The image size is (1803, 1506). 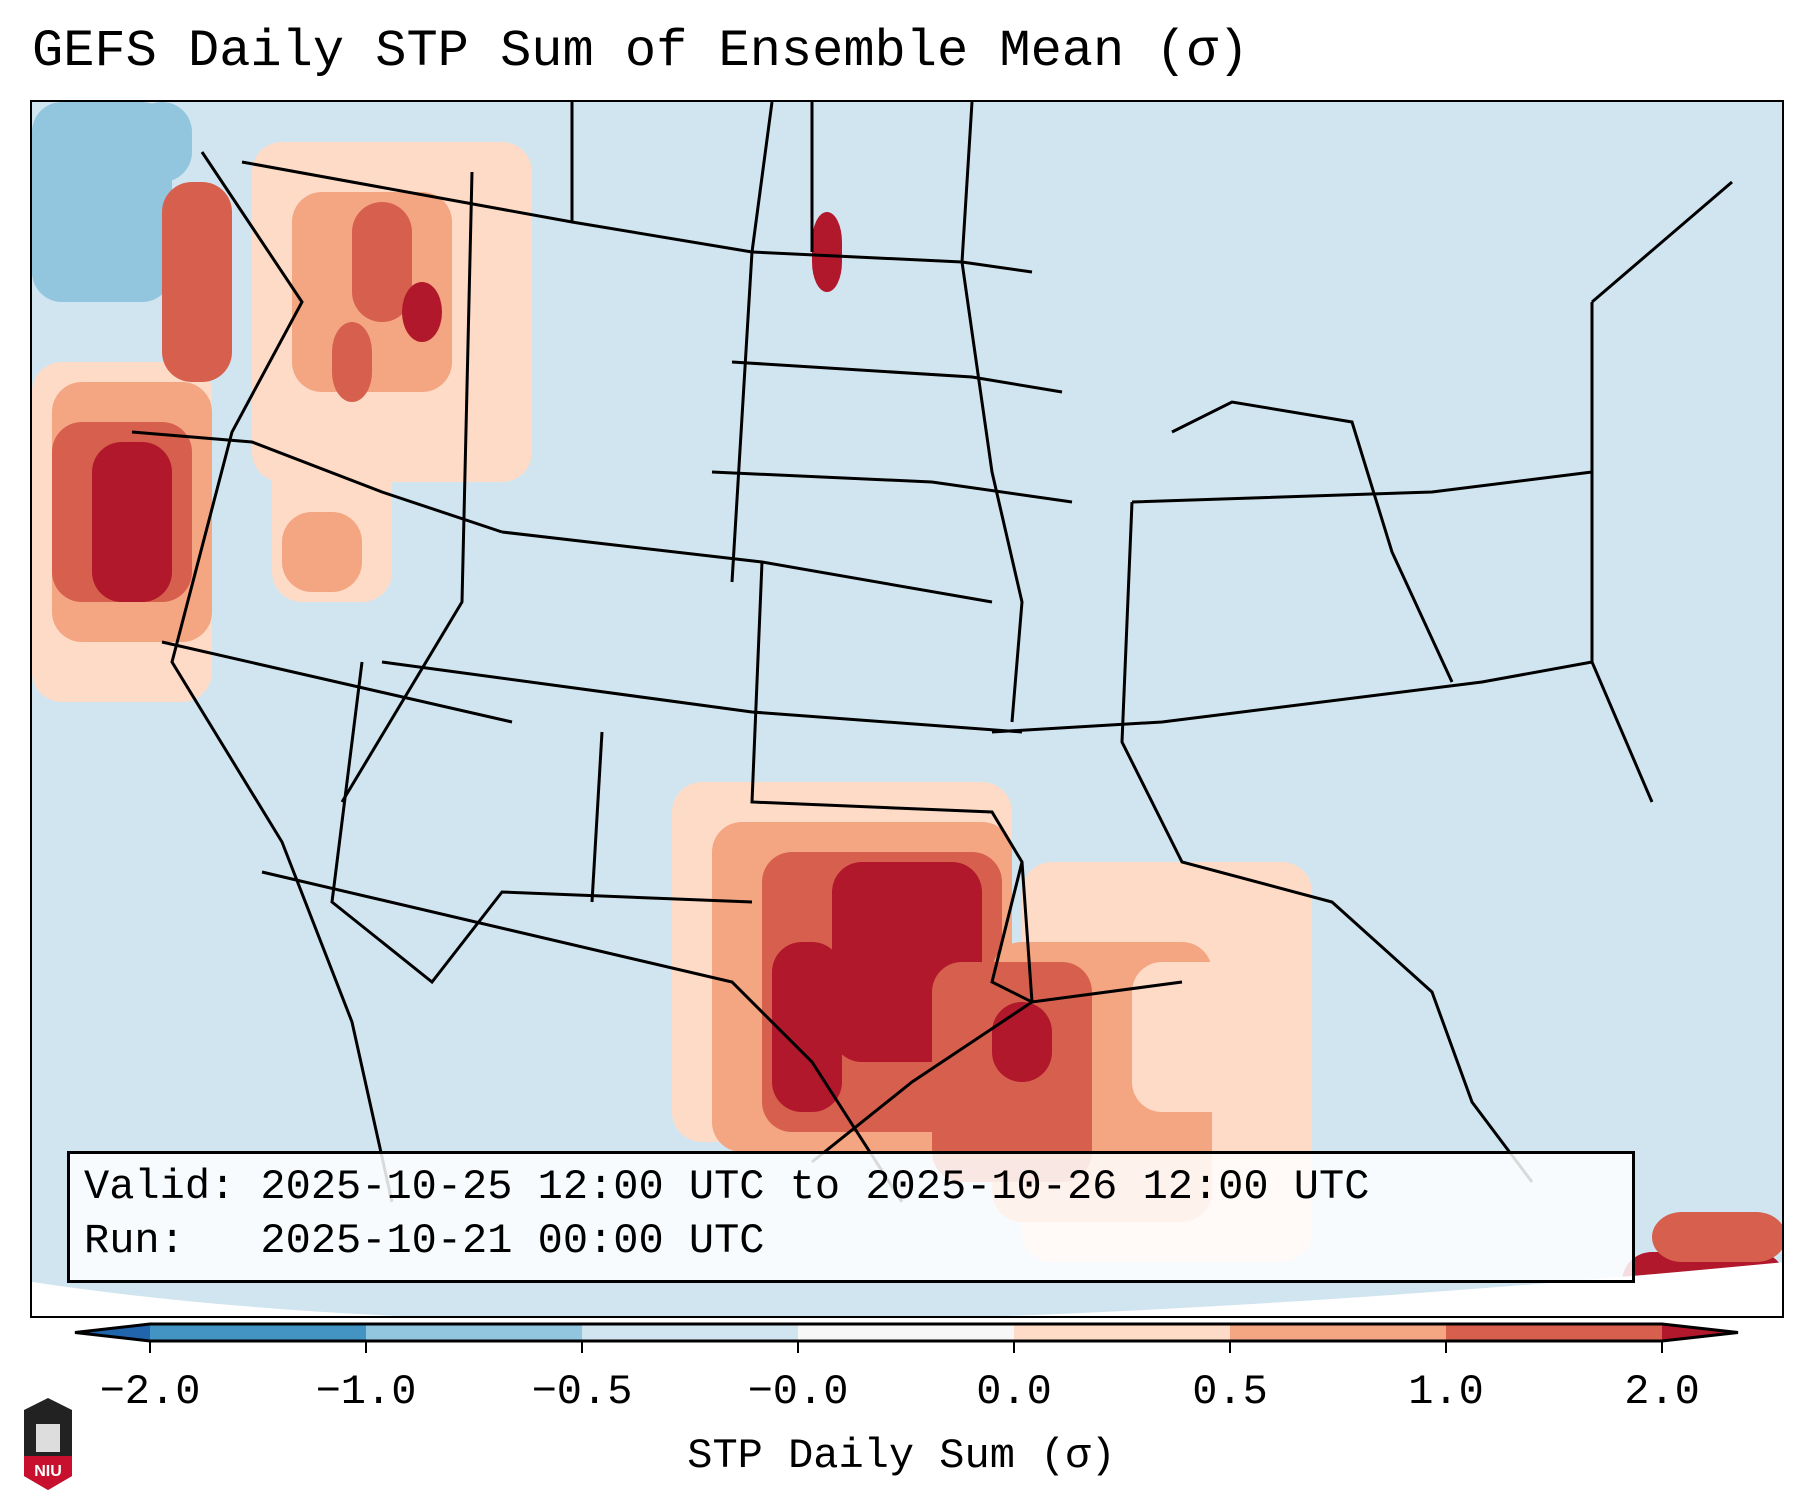 What do you see at coordinates (582, 1392) in the screenshot?
I see `colorbar-tick-label: −0.5` at bounding box center [582, 1392].